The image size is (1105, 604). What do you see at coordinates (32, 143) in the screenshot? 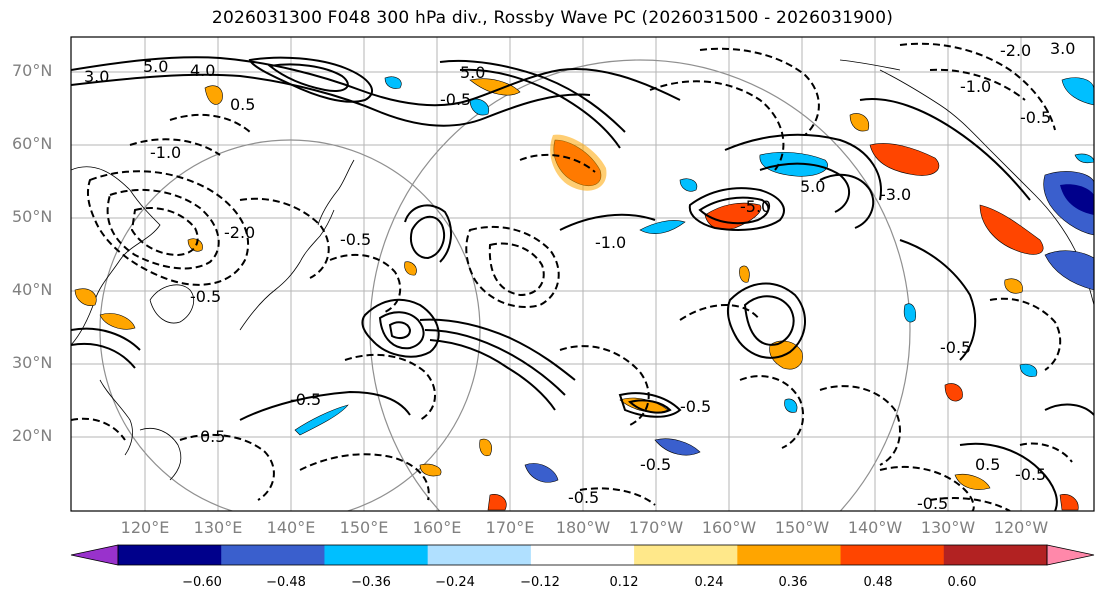
I see `latitude-label: 60°N` at bounding box center [32, 143].